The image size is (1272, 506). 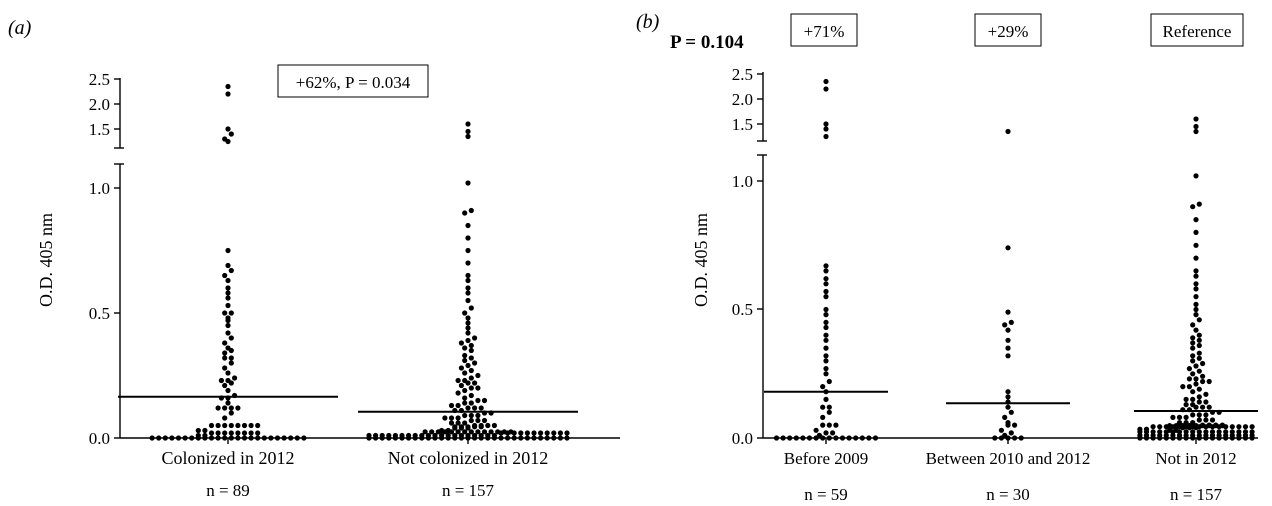 What do you see at coordinates (742, 438) in the screenshot?
I see `panel-b-y-tick-label-0: 0.0` at bounding box center [742, 438].